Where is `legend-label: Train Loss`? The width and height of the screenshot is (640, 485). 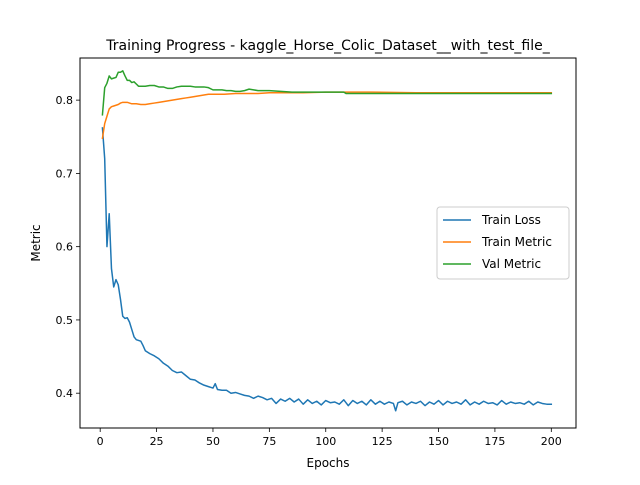
legend-label: Train Loss is located at coordinates (511, 220).